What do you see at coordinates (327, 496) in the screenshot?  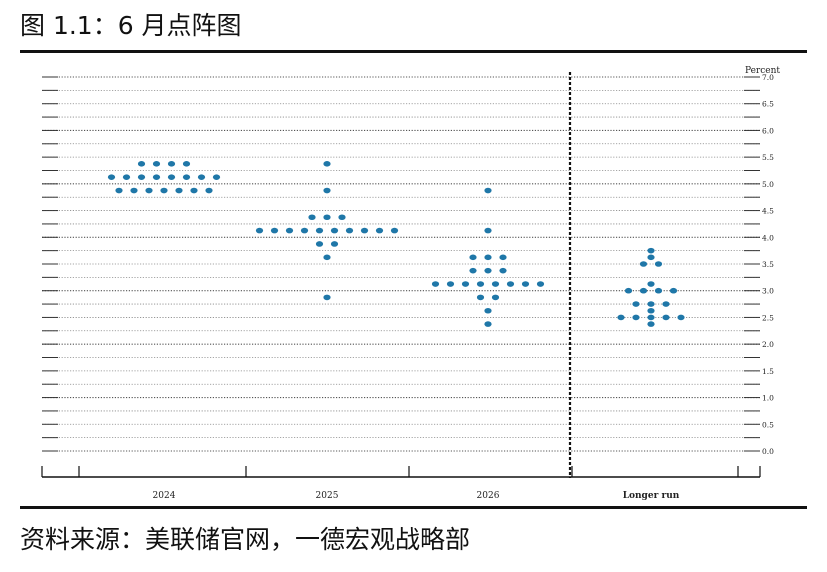 I see `x-tick-label: 2025` at bounding box center [327, 496].